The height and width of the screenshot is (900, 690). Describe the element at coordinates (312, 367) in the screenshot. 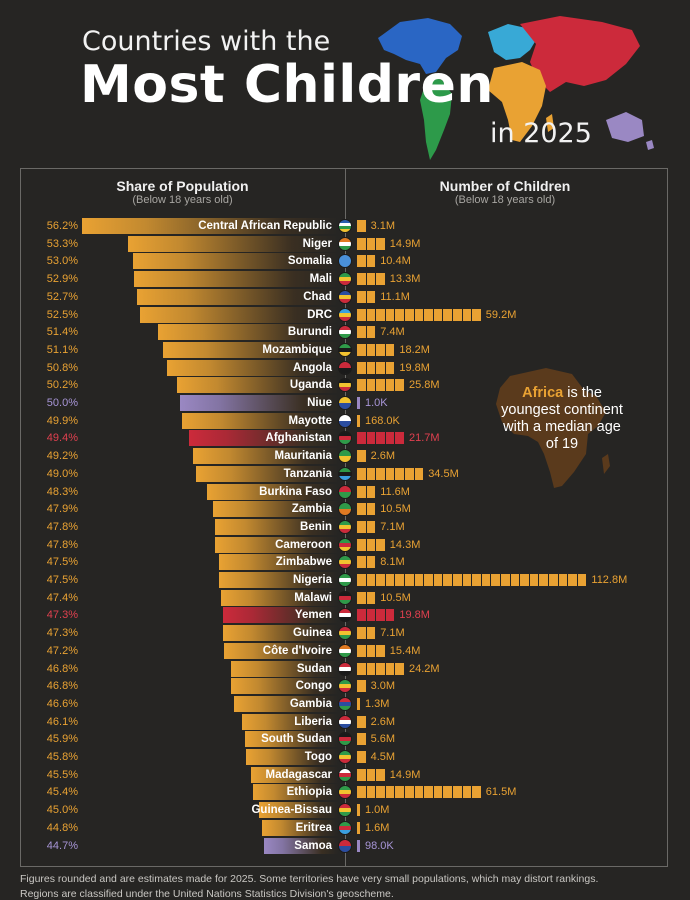

I see `country-name: Angola` at that location.